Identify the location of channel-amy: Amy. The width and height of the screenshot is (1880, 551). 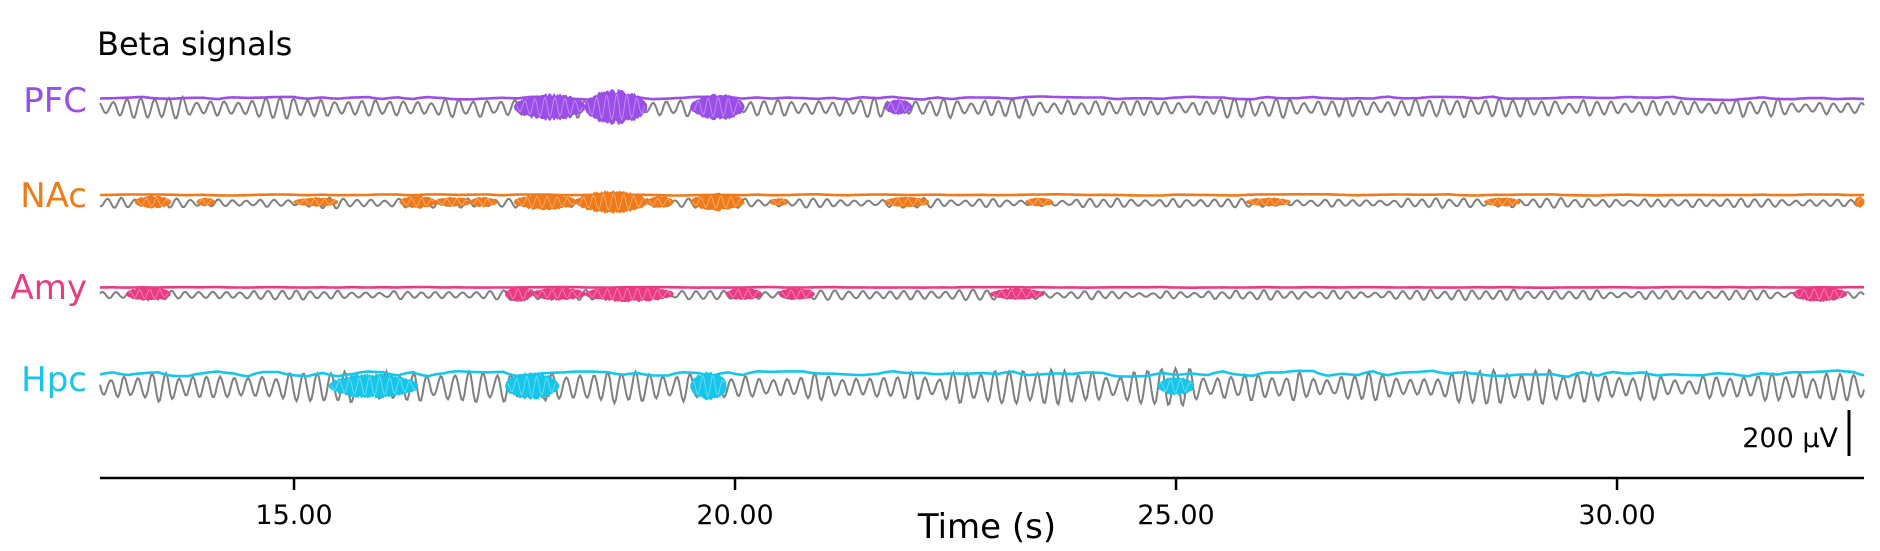
(938, 288).